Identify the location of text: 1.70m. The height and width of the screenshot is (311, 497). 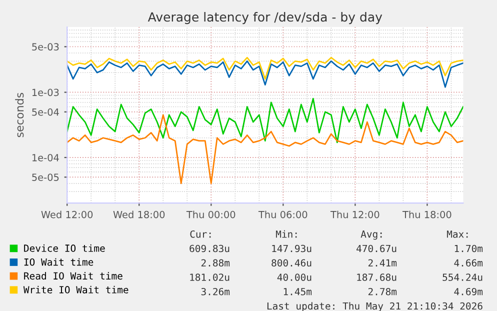
(468, 248).